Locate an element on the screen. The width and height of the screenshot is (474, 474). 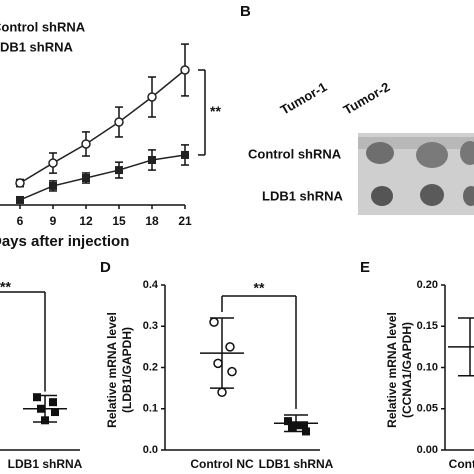
panel-label: E is located at coordinates (365, 267).